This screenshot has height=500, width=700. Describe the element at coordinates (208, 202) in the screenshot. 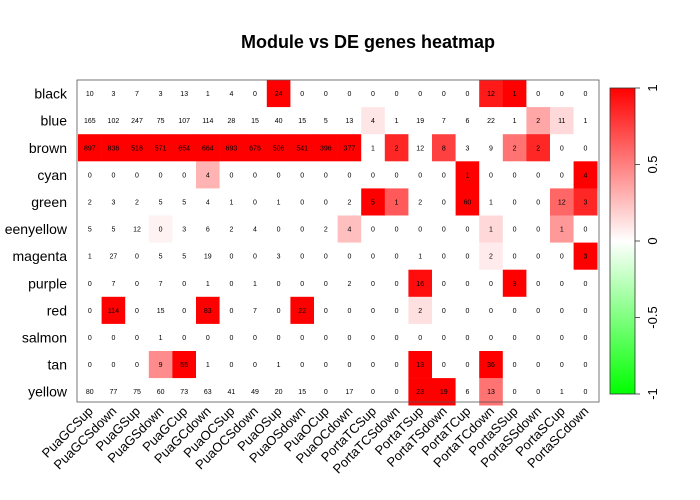

I see `cell-value-label: 4` at that location.